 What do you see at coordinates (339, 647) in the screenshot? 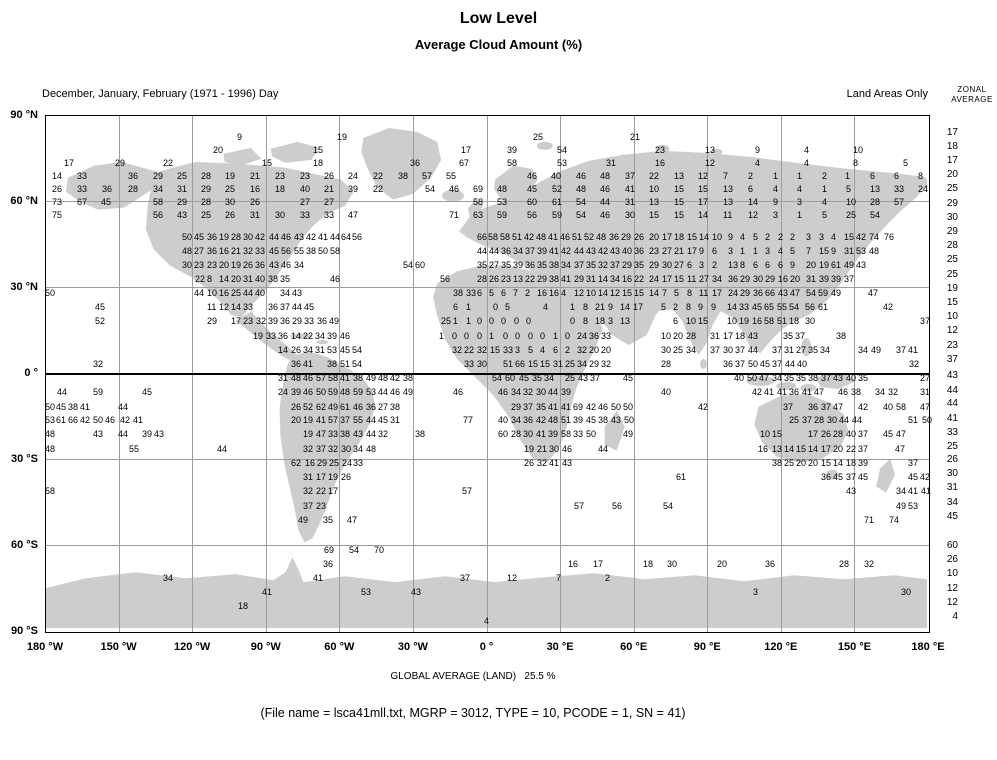
I see `lon-tick-label: 60 °W` at bounding box center [339, 647].